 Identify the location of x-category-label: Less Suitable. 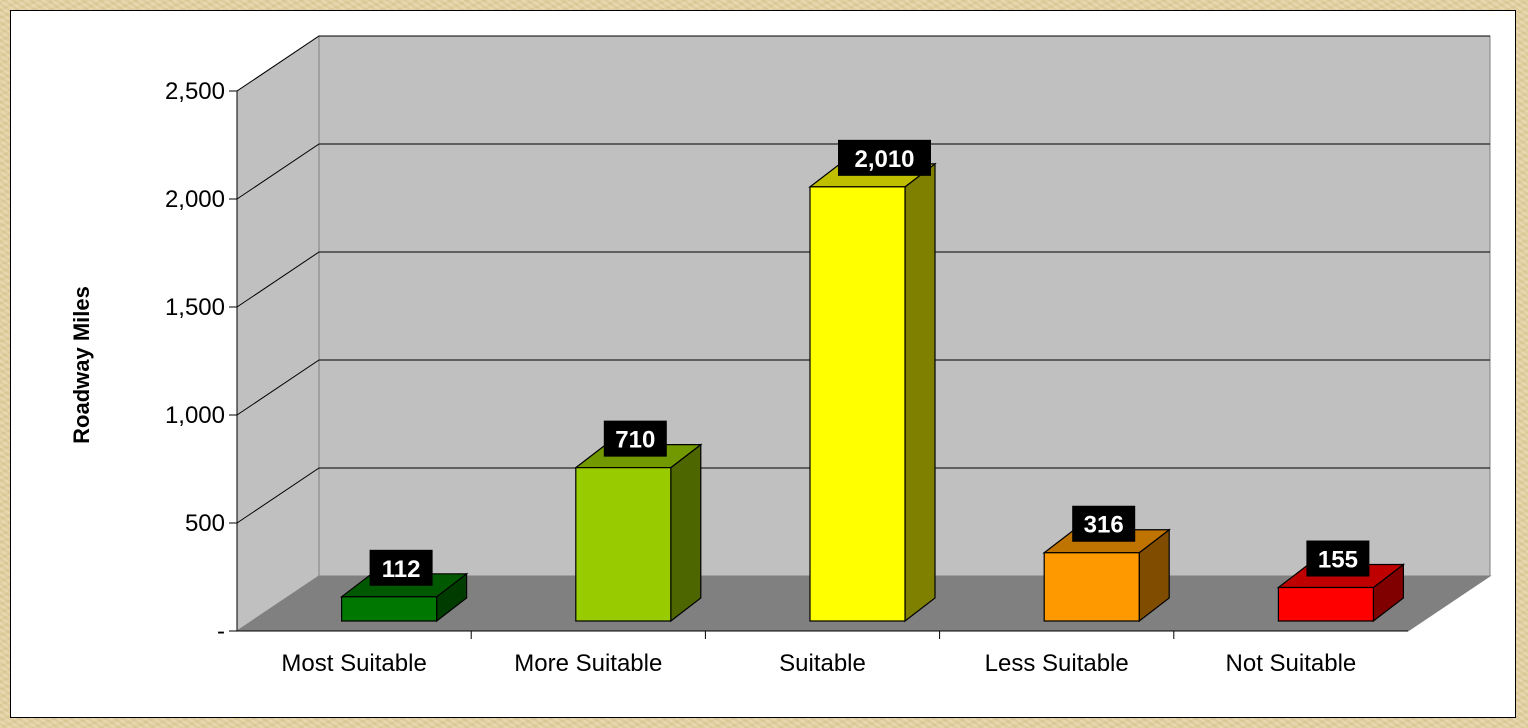
(1057, 663).